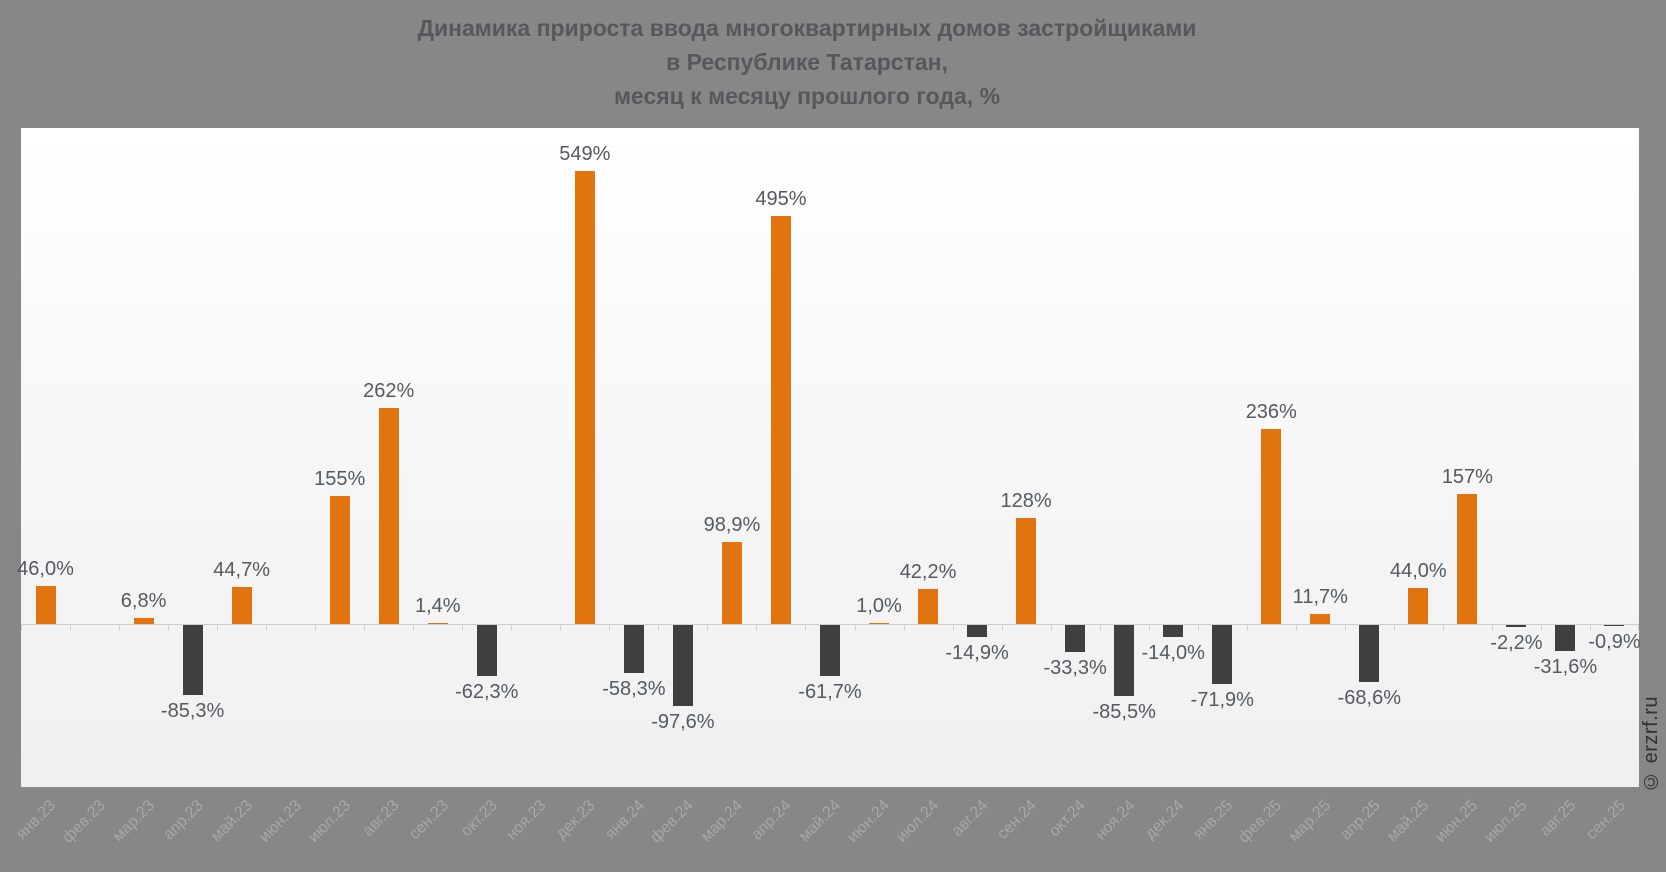 The image size is (1666, 872). Describe the element at coordinates (624, 820) in the screenshot. I see `x-axis-label: янв.24` at that location.